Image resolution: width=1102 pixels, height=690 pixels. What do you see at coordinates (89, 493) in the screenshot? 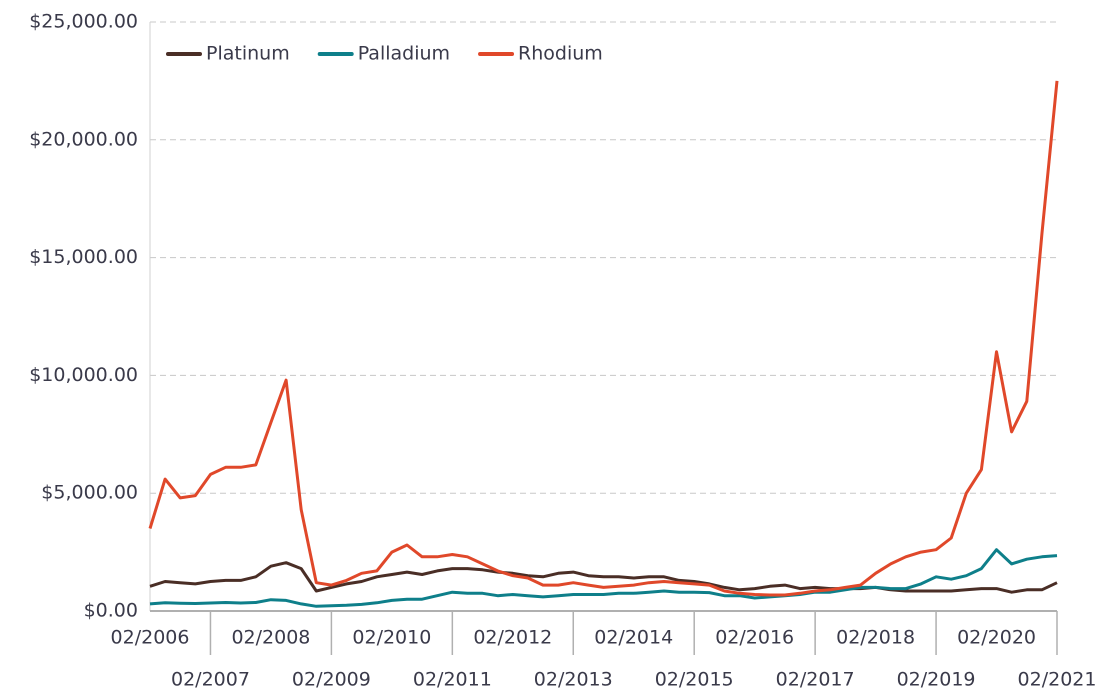
I see `y-tick-label: $5,000.00` at bounding box center [89, 493].